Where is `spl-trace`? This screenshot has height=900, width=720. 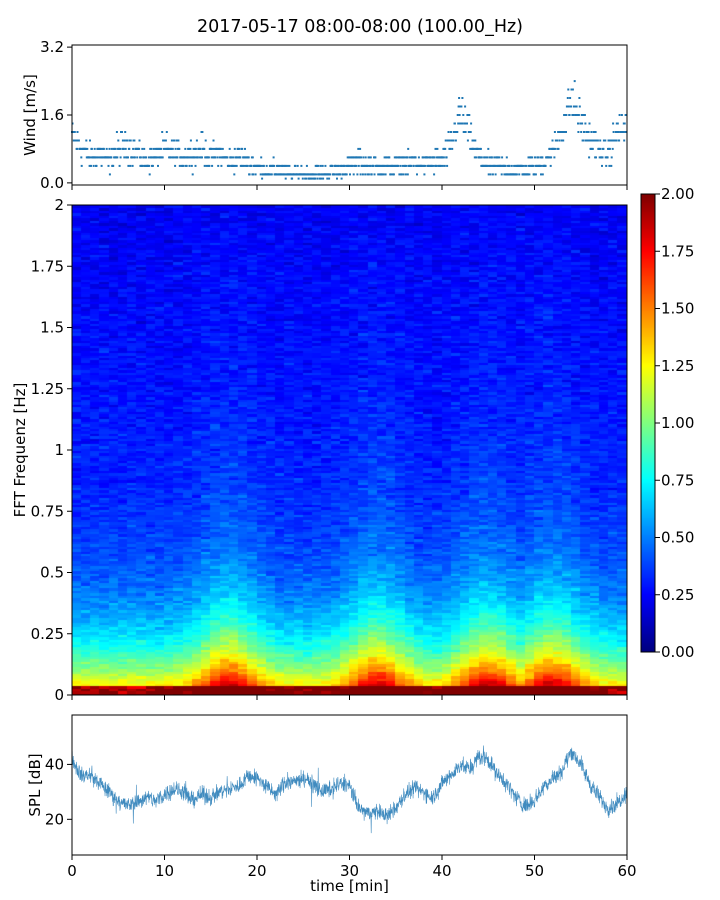
spl-trace is located at coordinates (349, 789).